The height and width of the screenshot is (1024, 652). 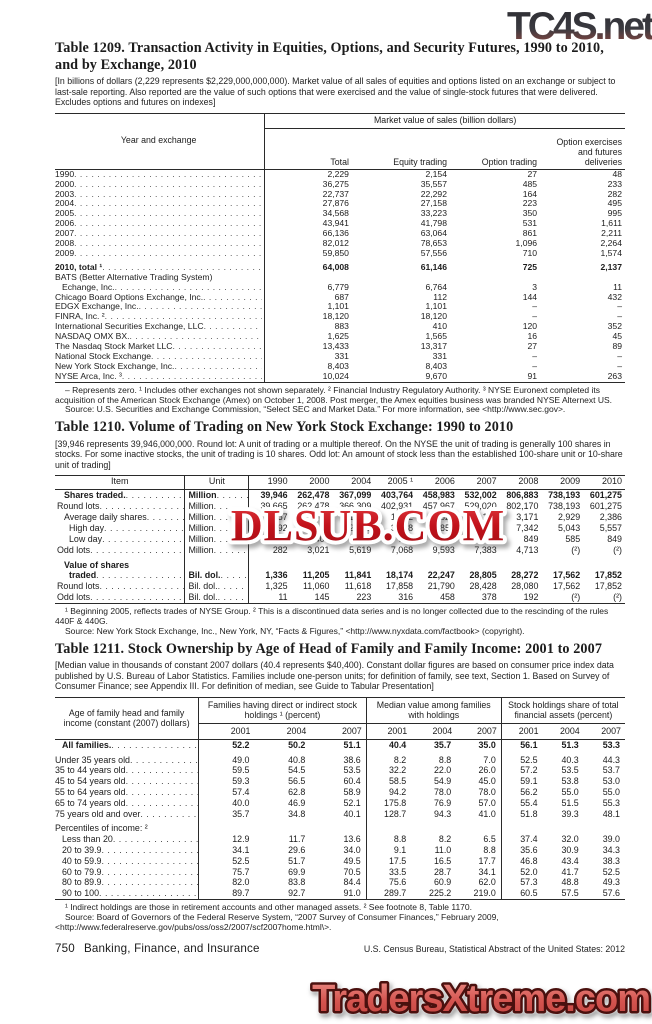 I want to click on value-cell: 352, so click(x=614, y=327).